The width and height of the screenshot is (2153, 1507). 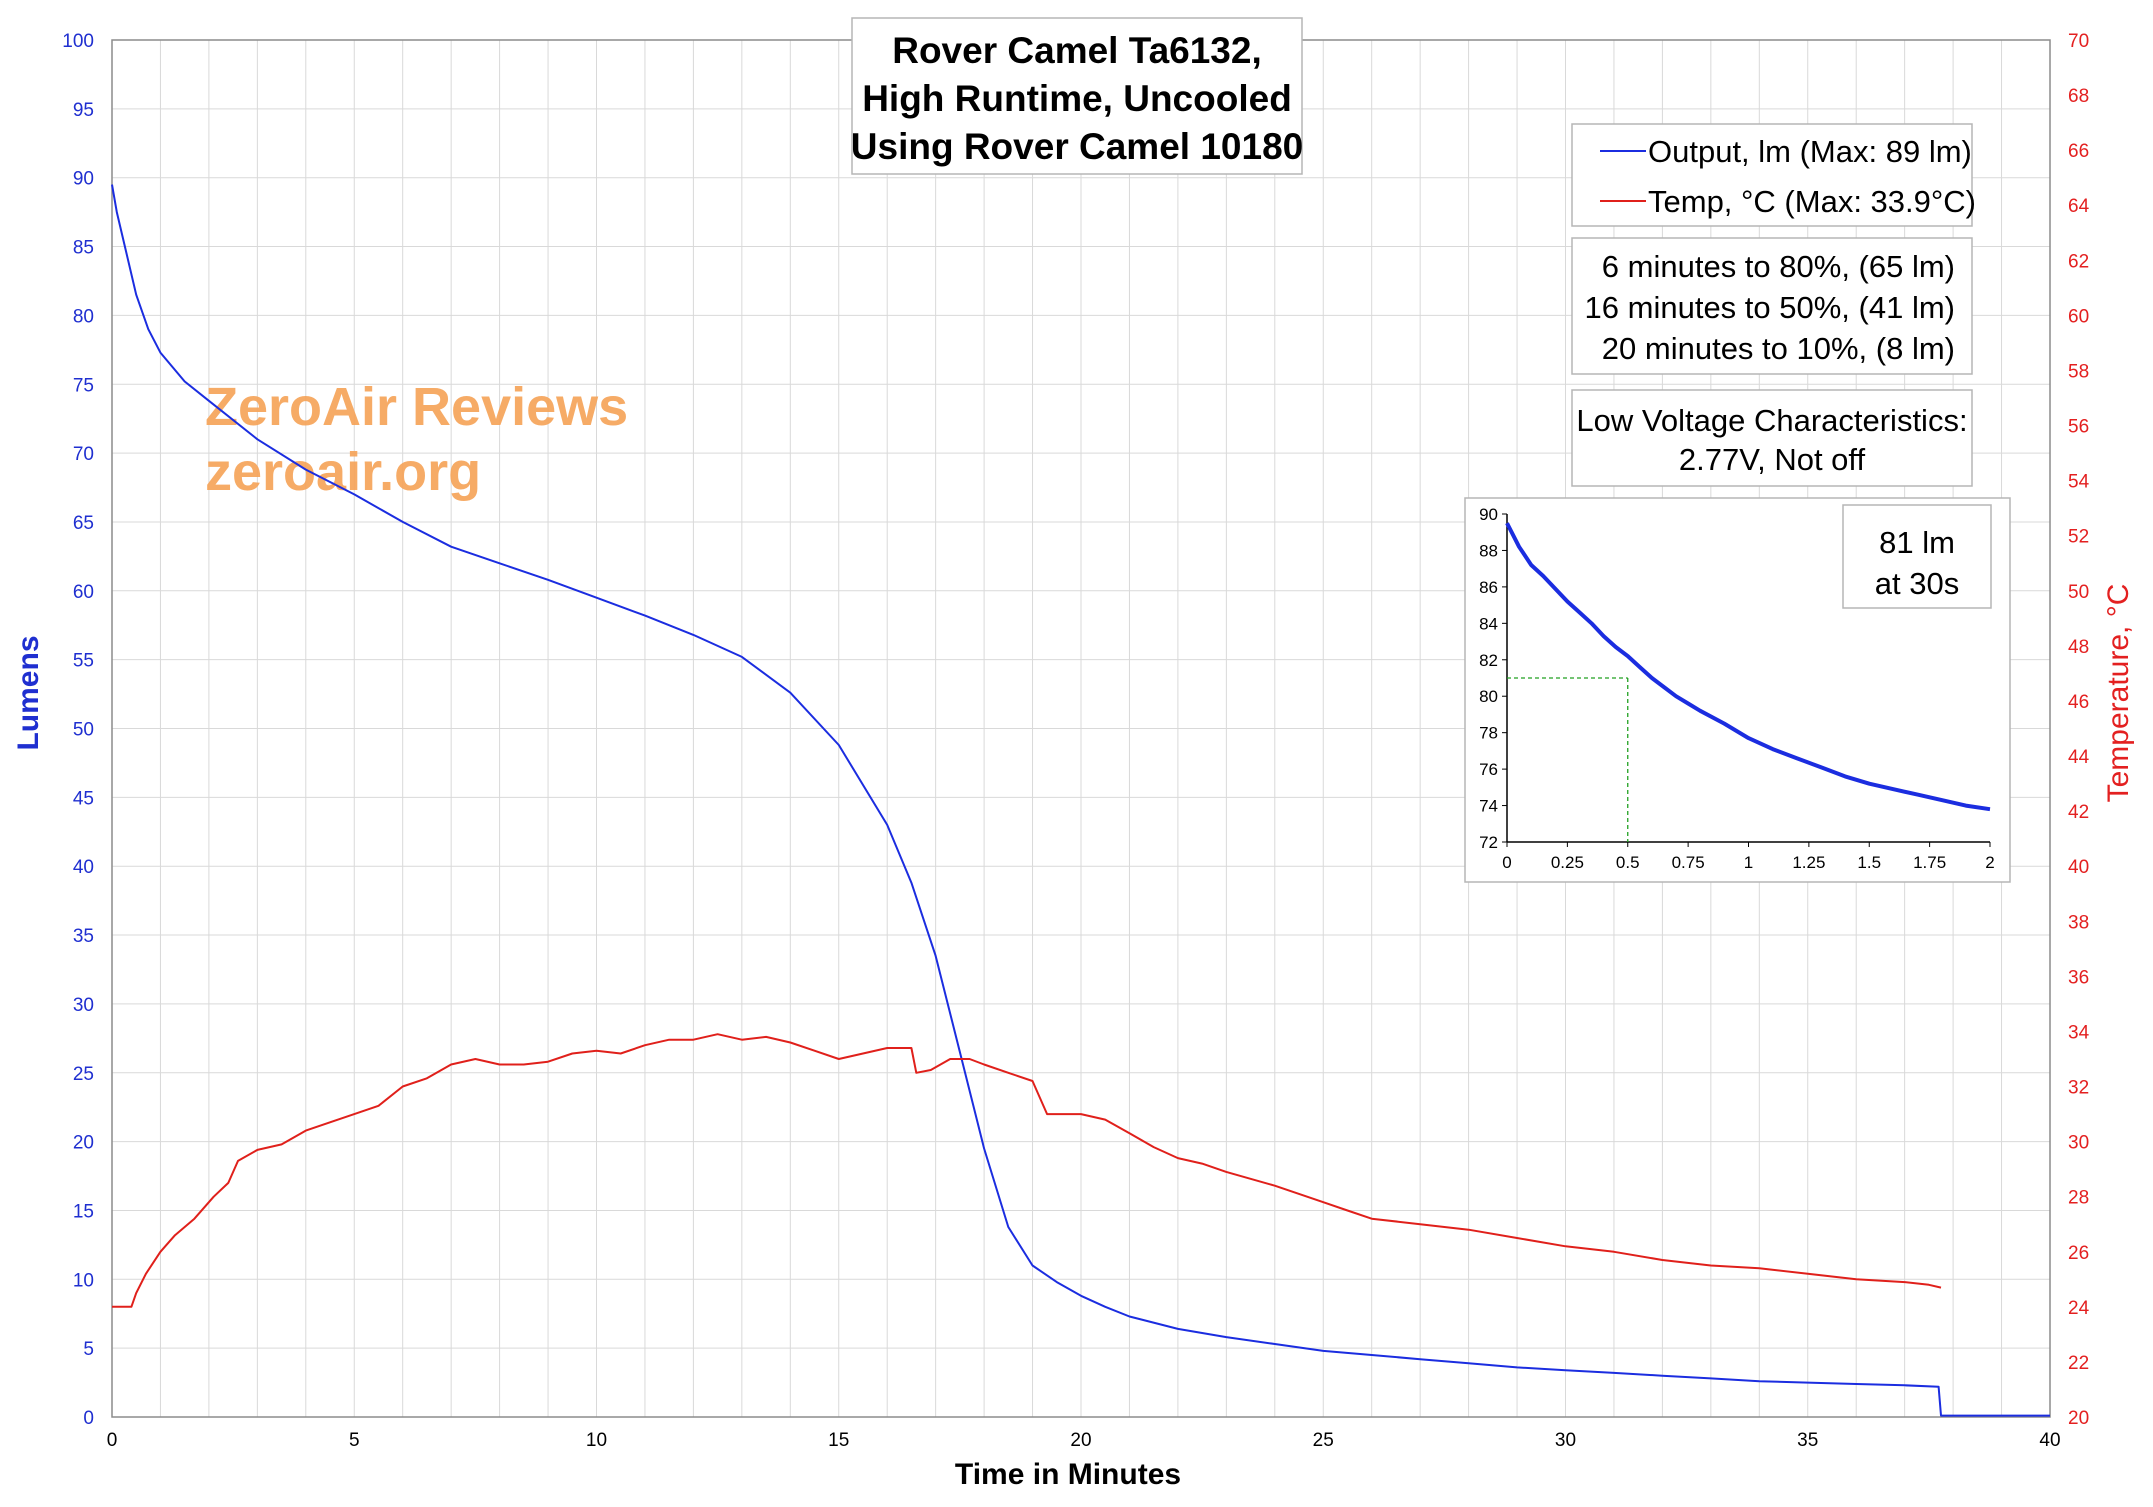 I want to click on y2-tick-label: 64, so click(x=2079, y=206).